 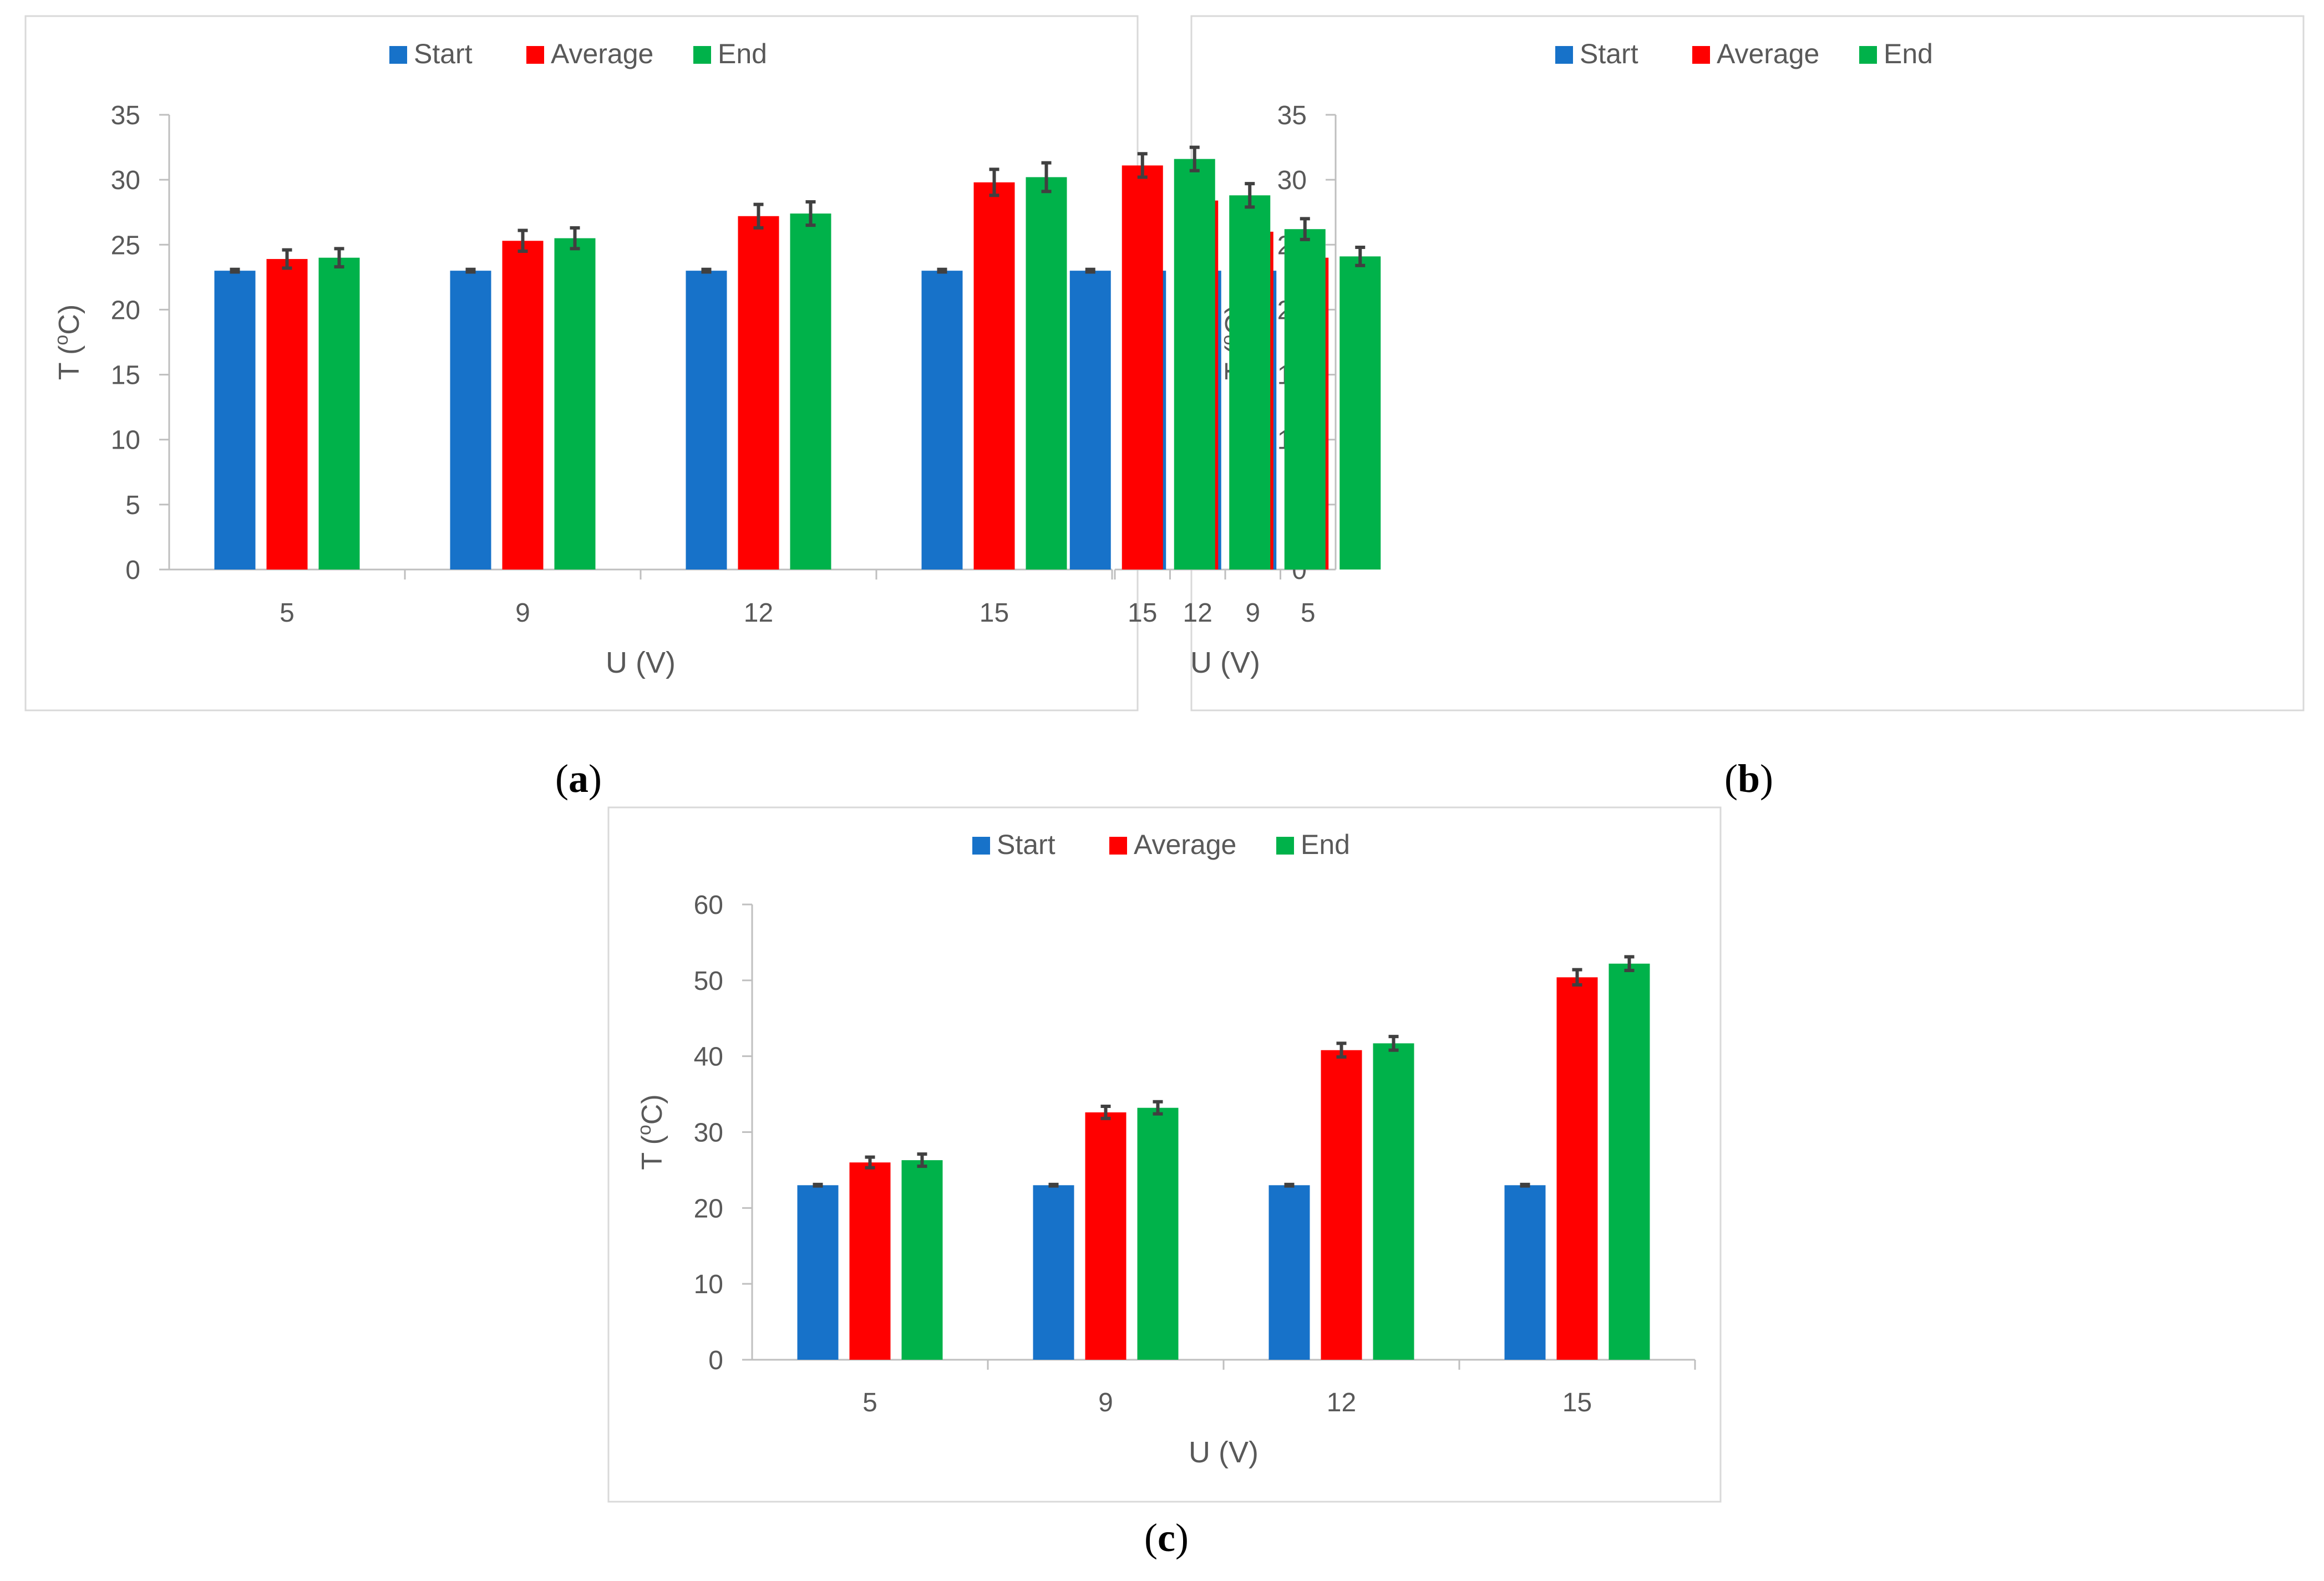 I want to click on y-tick-label: 50, so click(x=709, y=981).